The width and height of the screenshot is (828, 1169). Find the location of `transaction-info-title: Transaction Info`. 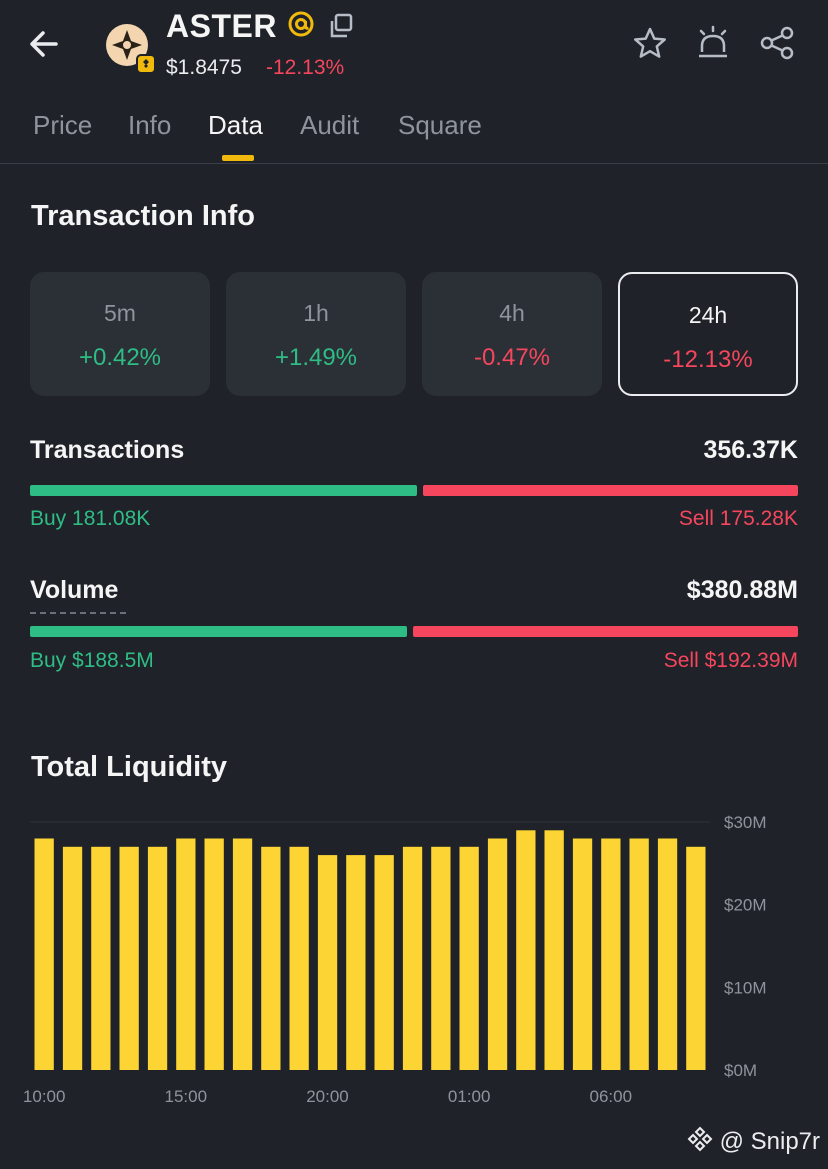

transaction-info-title: Transaction Info is located at coordinates (143, 216).